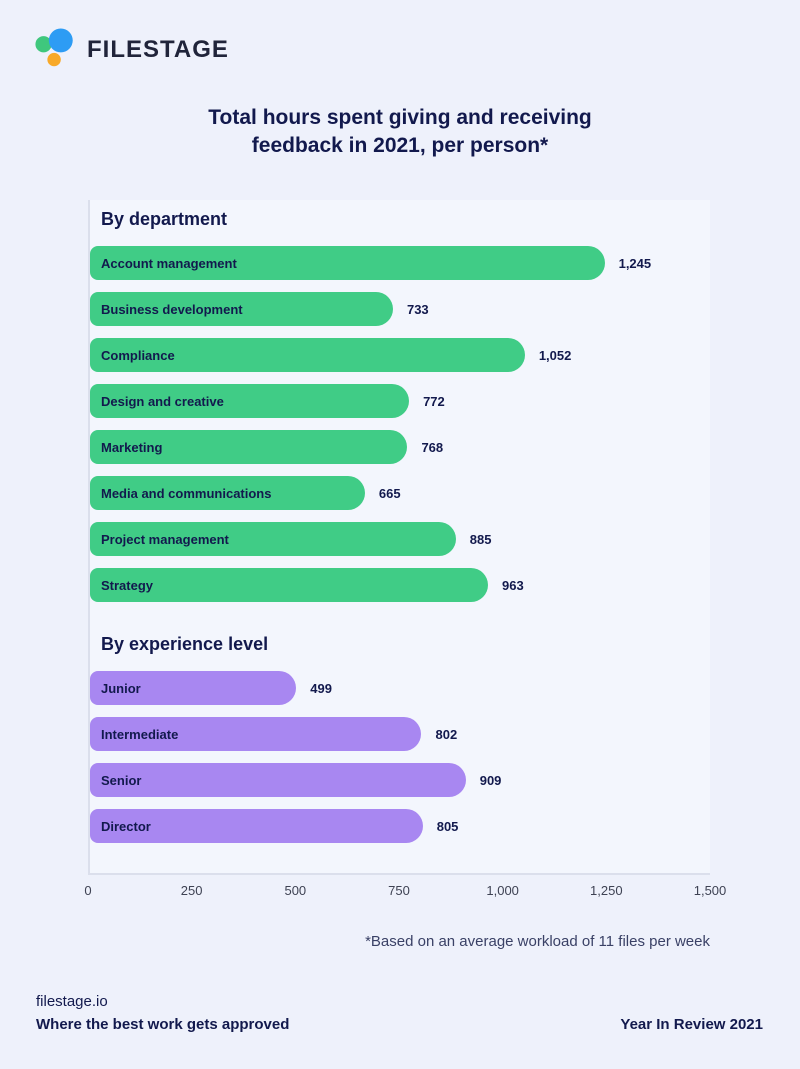 The image size is (800, 1069). Describe the element at coordinates (307, 355) in the screenshot. I see `bar-compliance: Compliance` at that location.